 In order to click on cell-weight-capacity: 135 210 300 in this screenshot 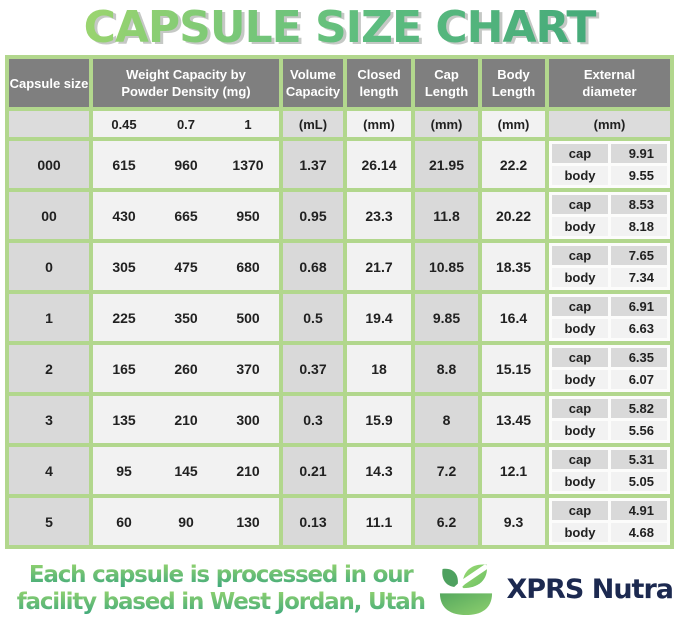, I will do `click(186, 420)`.